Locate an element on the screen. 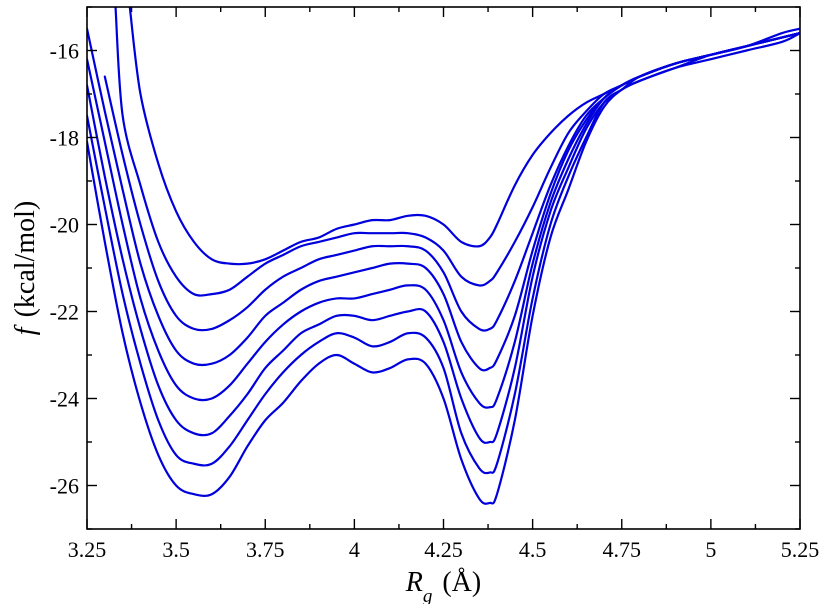 This screenshot has width=830, height=604. x-tick-label: 4 is located at coordinates (354, 549).